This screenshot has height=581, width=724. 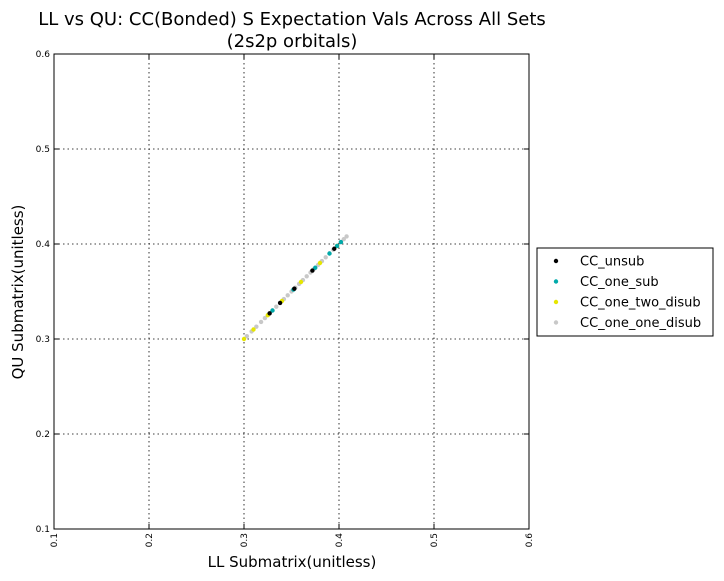 What do you see at coordinates (43, 340) in the screenshot?
I see `y-tick-label: 0.3` at bounding box center [43, 340].